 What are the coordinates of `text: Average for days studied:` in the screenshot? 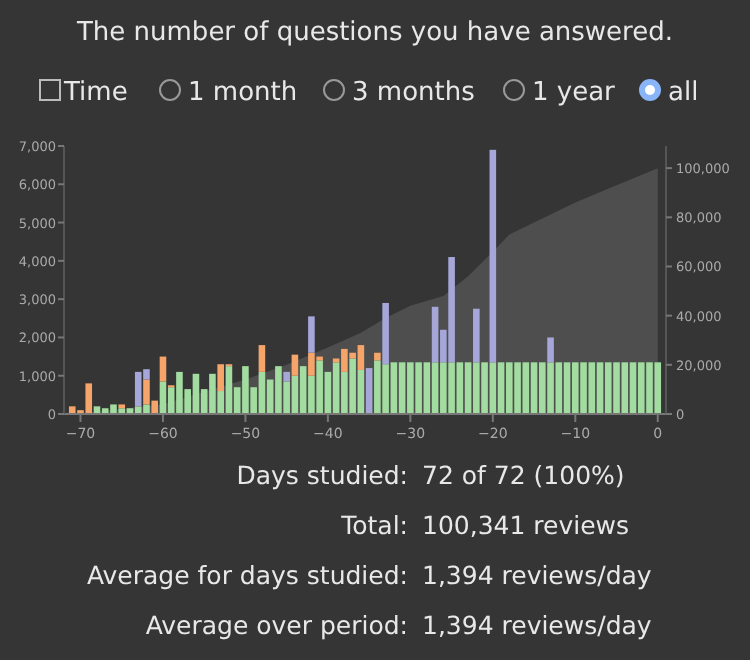 It's located at (247, 575).